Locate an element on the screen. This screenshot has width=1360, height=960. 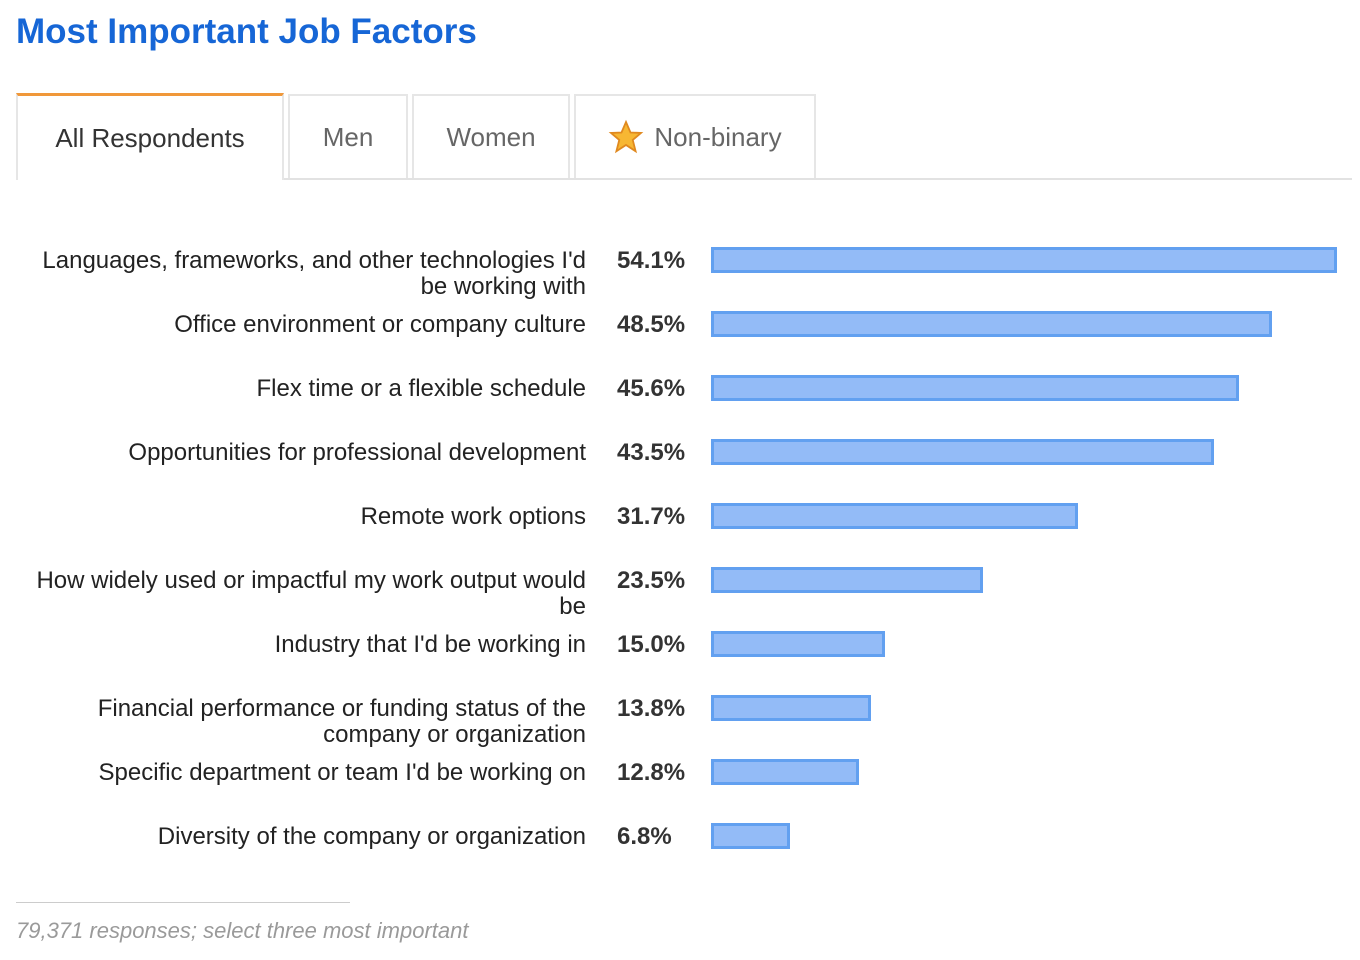
value-label: 31.7% is located at coordinates (651, 516).